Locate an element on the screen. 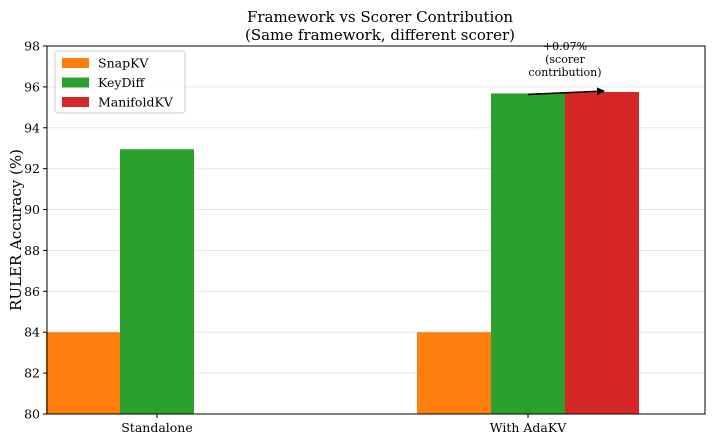 The height and width of the screenshot is (444, 714). y-tick-label: 82 is located at coordinates (32, 373).